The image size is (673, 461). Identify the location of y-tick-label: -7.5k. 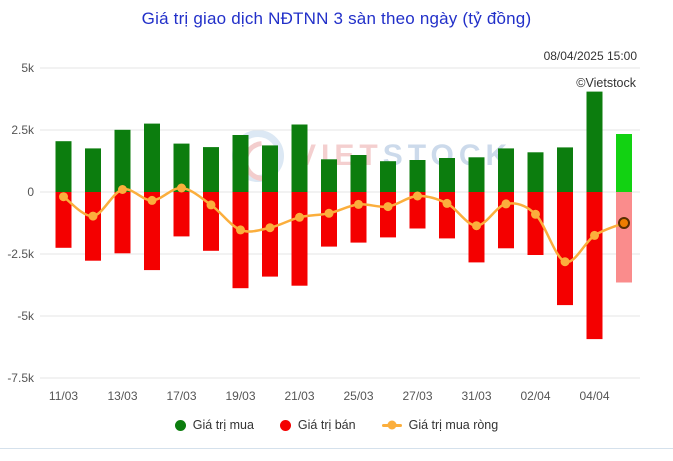
(21, 378).